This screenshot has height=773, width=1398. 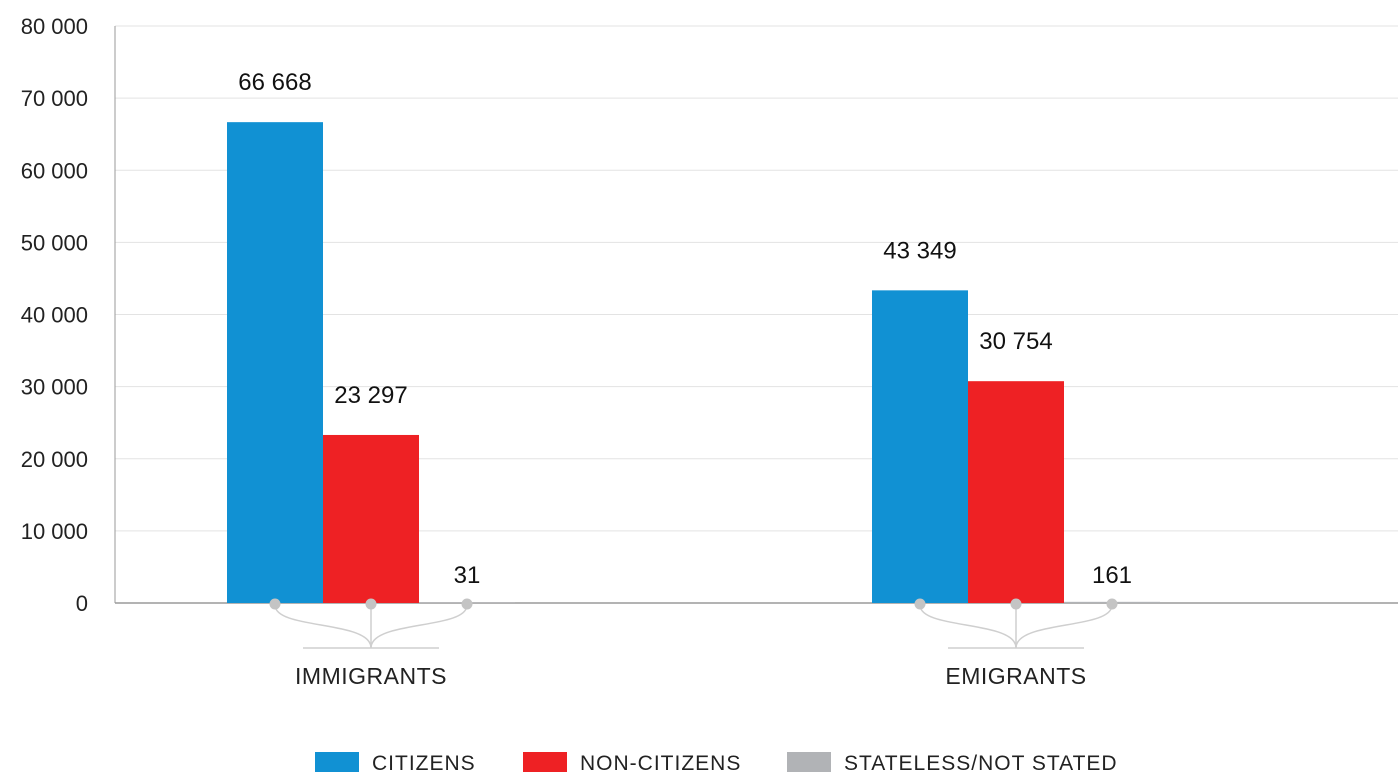 I want to click on y-tick-label: 50 000, so click(x=54, y=242).